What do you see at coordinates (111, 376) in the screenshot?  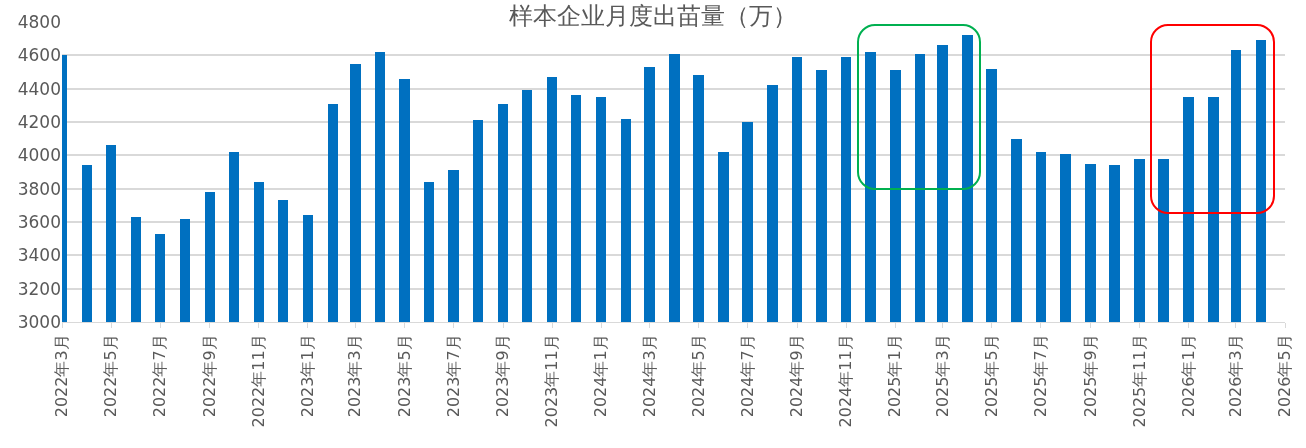 I see `x-tick-label: 2022年5月` at bounding box center [111, 376].